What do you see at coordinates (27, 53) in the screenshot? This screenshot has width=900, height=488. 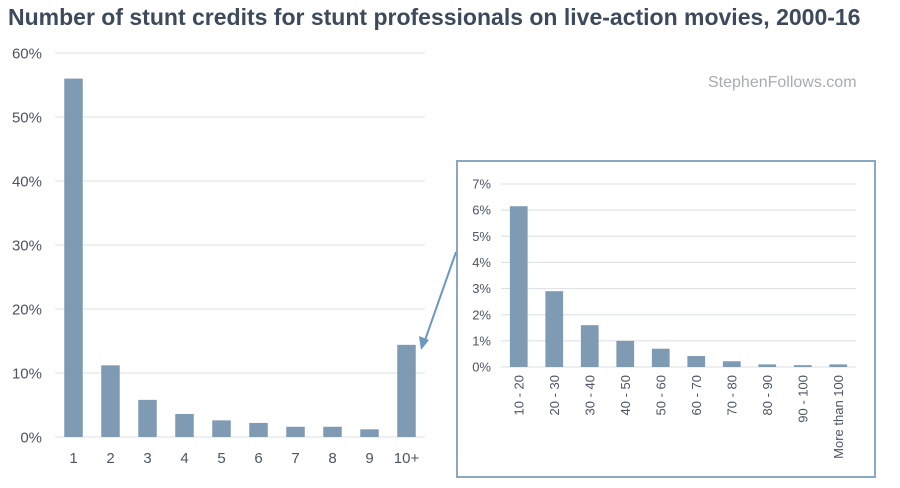 I see `main-y-tick-label: 60%` at bounding box center [27, 53].